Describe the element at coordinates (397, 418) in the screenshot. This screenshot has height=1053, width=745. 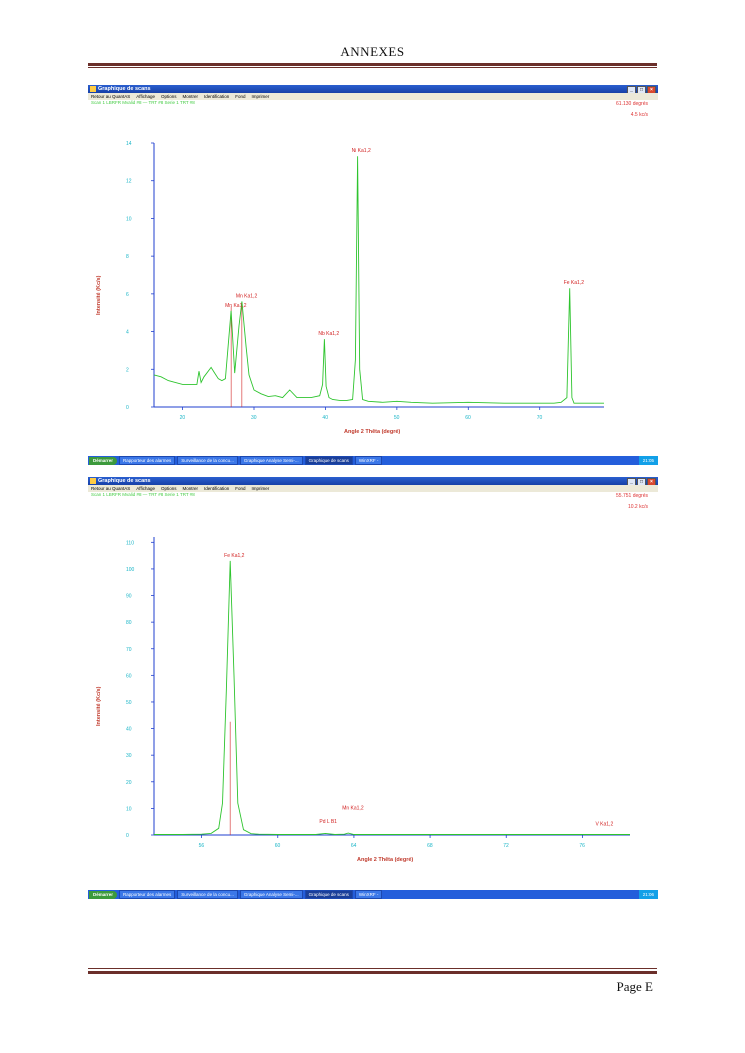
I see `x-tick-label: 50` at that location.